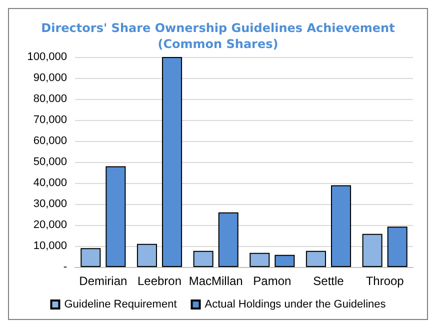 The width and height of the screenshot is (438, 330). Describe the element at coordinates (120, 304) in the screenshot. I see `legend-label: Guideline Requirement` at that location.